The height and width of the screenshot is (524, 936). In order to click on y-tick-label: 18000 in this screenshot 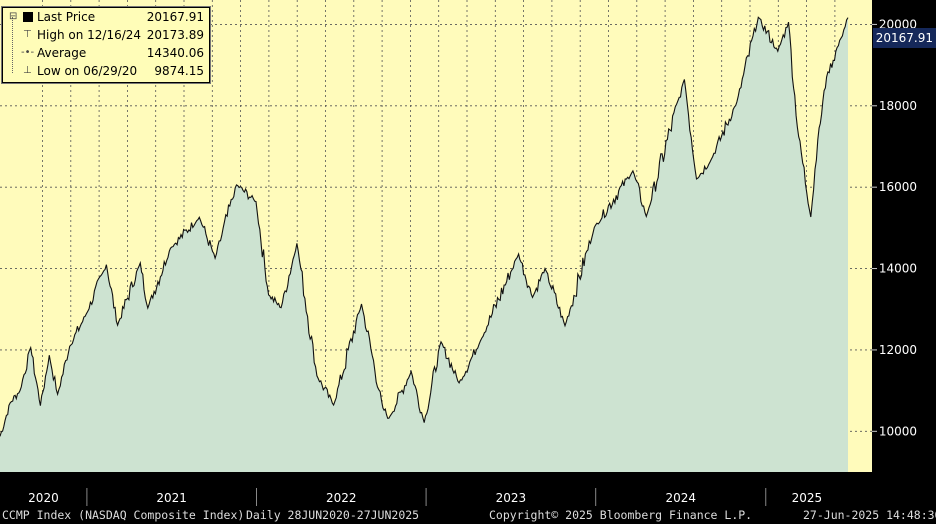, I will do `click(898, 106)`.